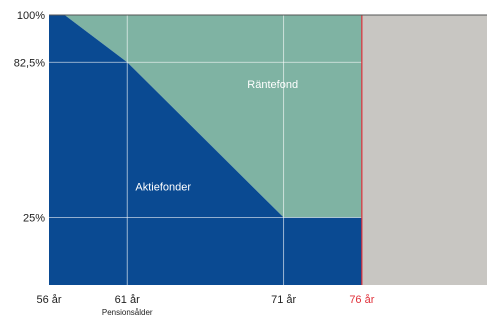 The height and width of the screenshot is (324, 491). What do you see at coordinates (283, 300) in the screenshot?
I see `x-tick-label: 71 år` at bounding box center [283, 300].